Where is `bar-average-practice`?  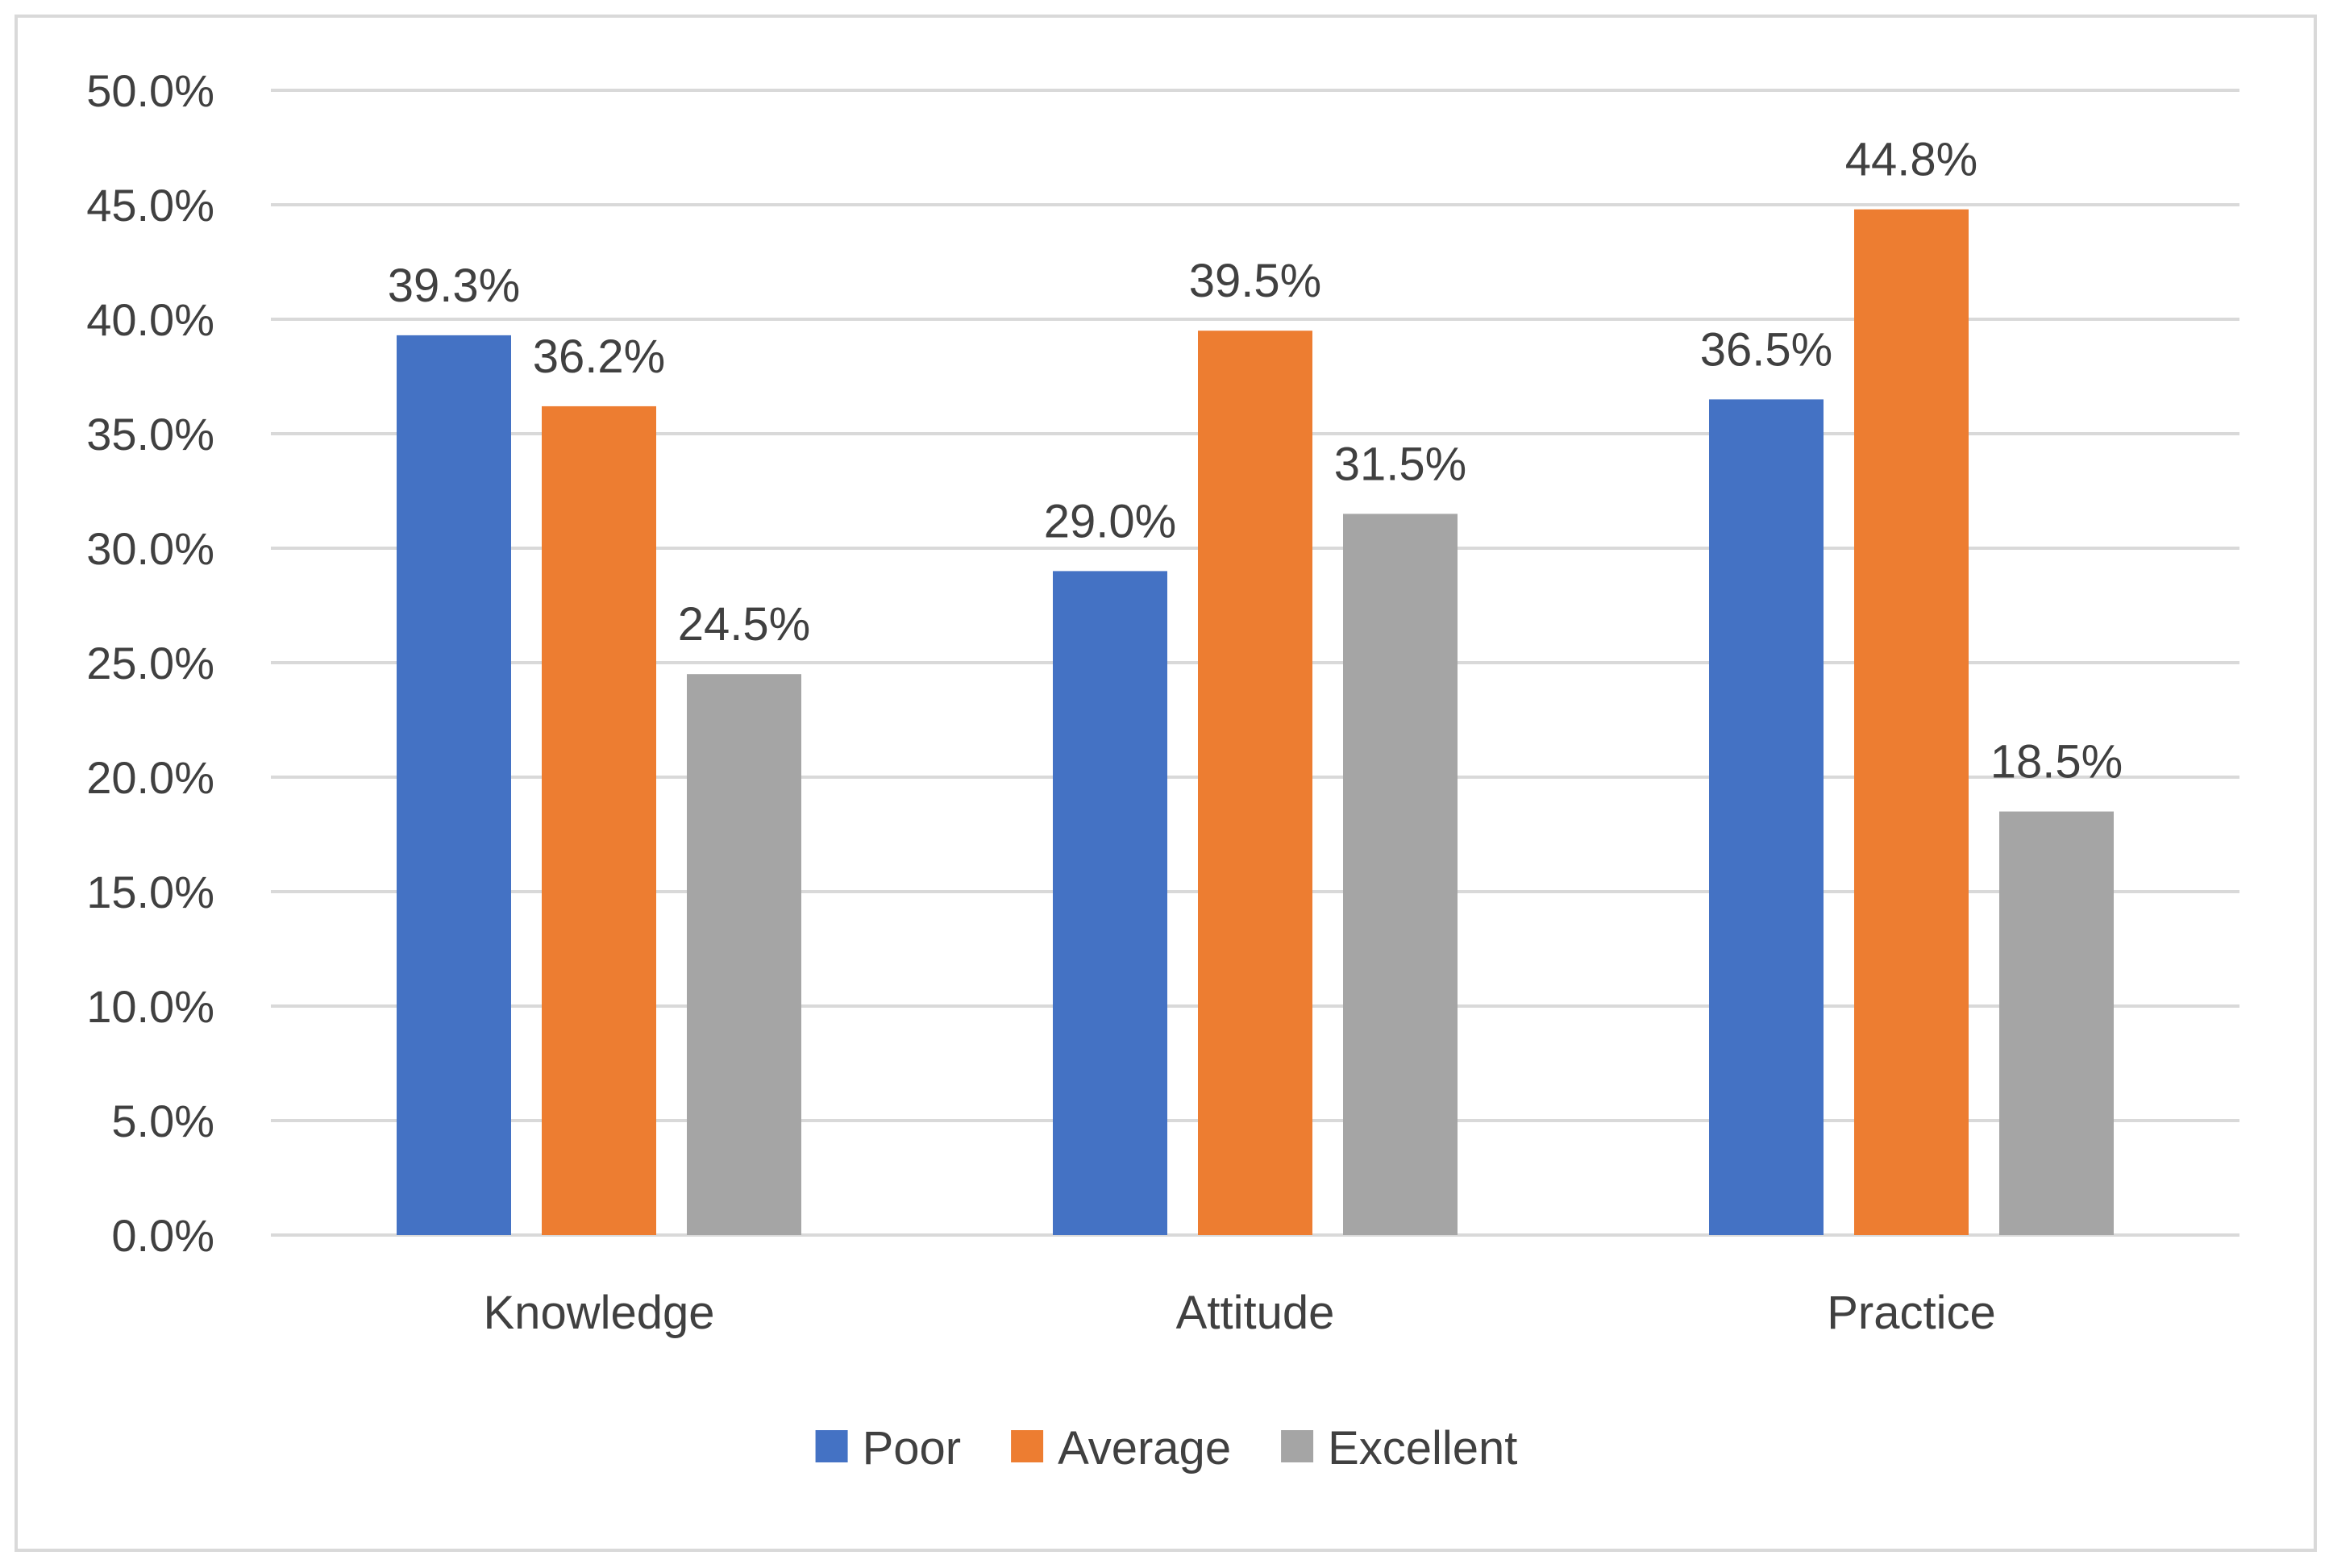 bar-average-practice is located at coordinates (1911, 722).